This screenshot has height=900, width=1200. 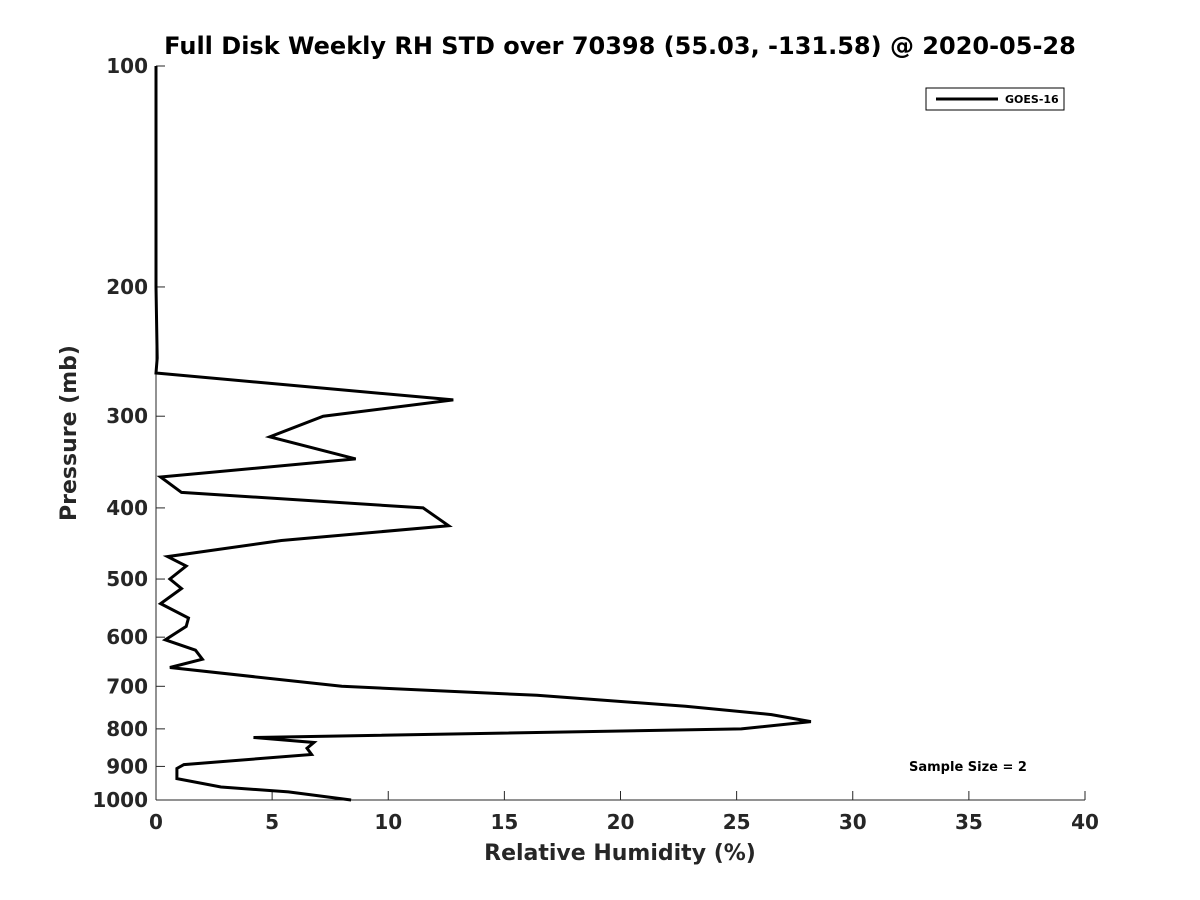 What do you see at coordinates (1085, 822) in the screenshot?
I see `x-tick-label: 40` at bounding box center [1085, 822].